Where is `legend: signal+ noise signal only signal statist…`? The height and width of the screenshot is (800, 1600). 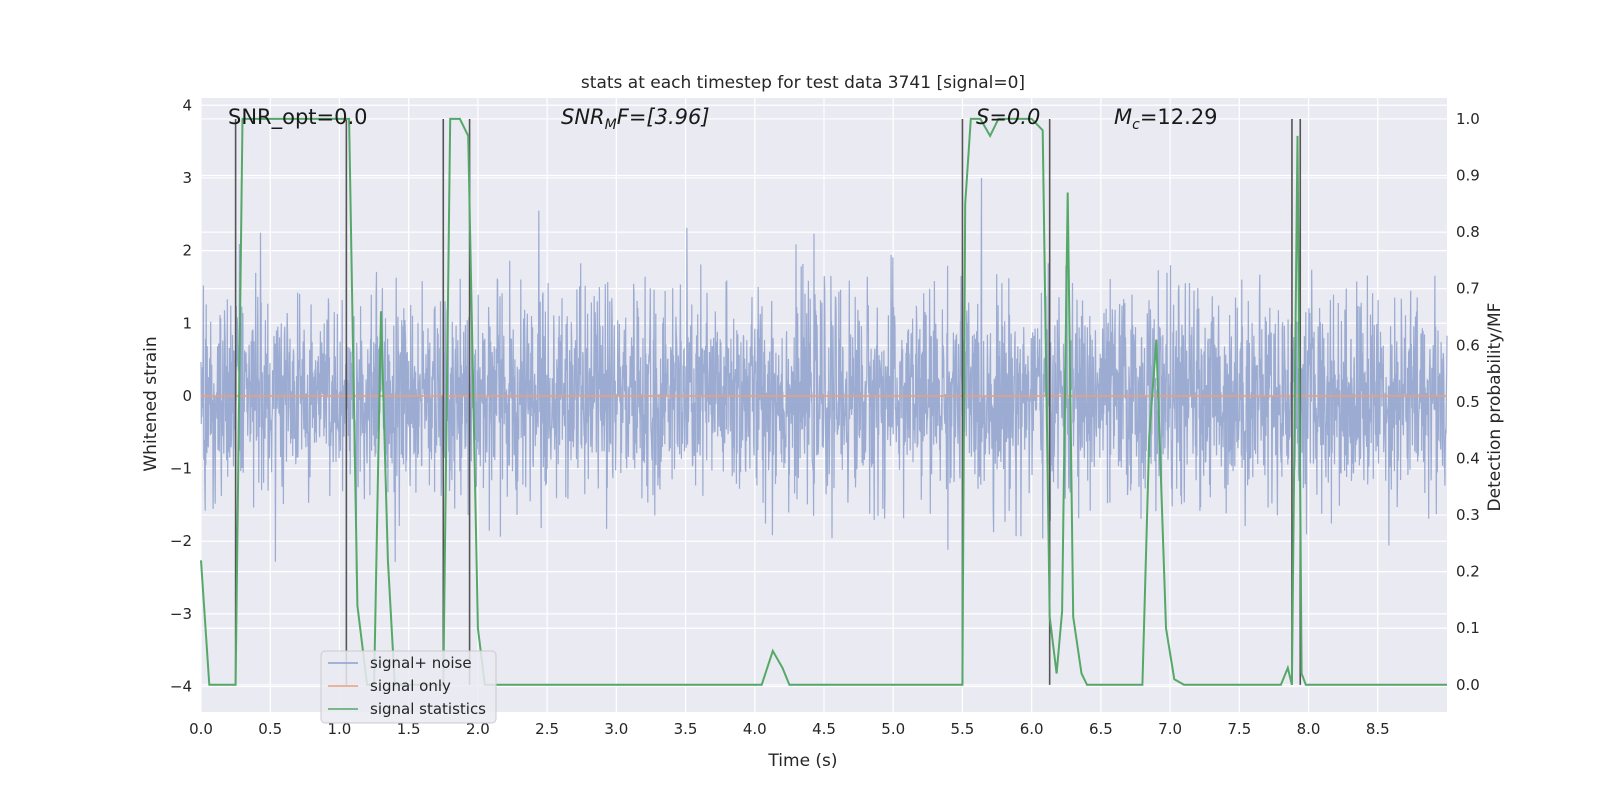
legend: signal+ noise signal only signal statist… is located at coordinates (408, 687).